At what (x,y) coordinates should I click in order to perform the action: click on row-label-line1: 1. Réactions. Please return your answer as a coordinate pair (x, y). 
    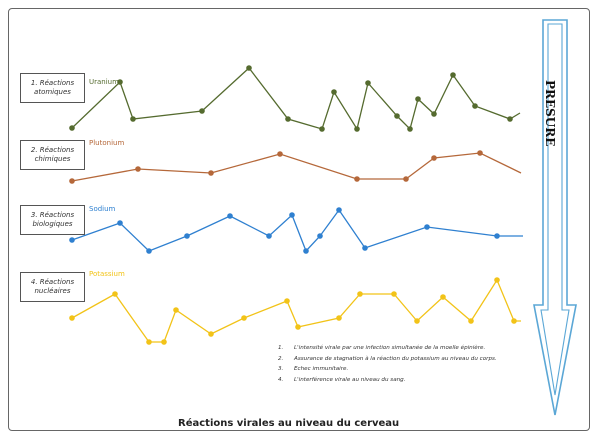
    Looking at the image, I should click on (52, 83).